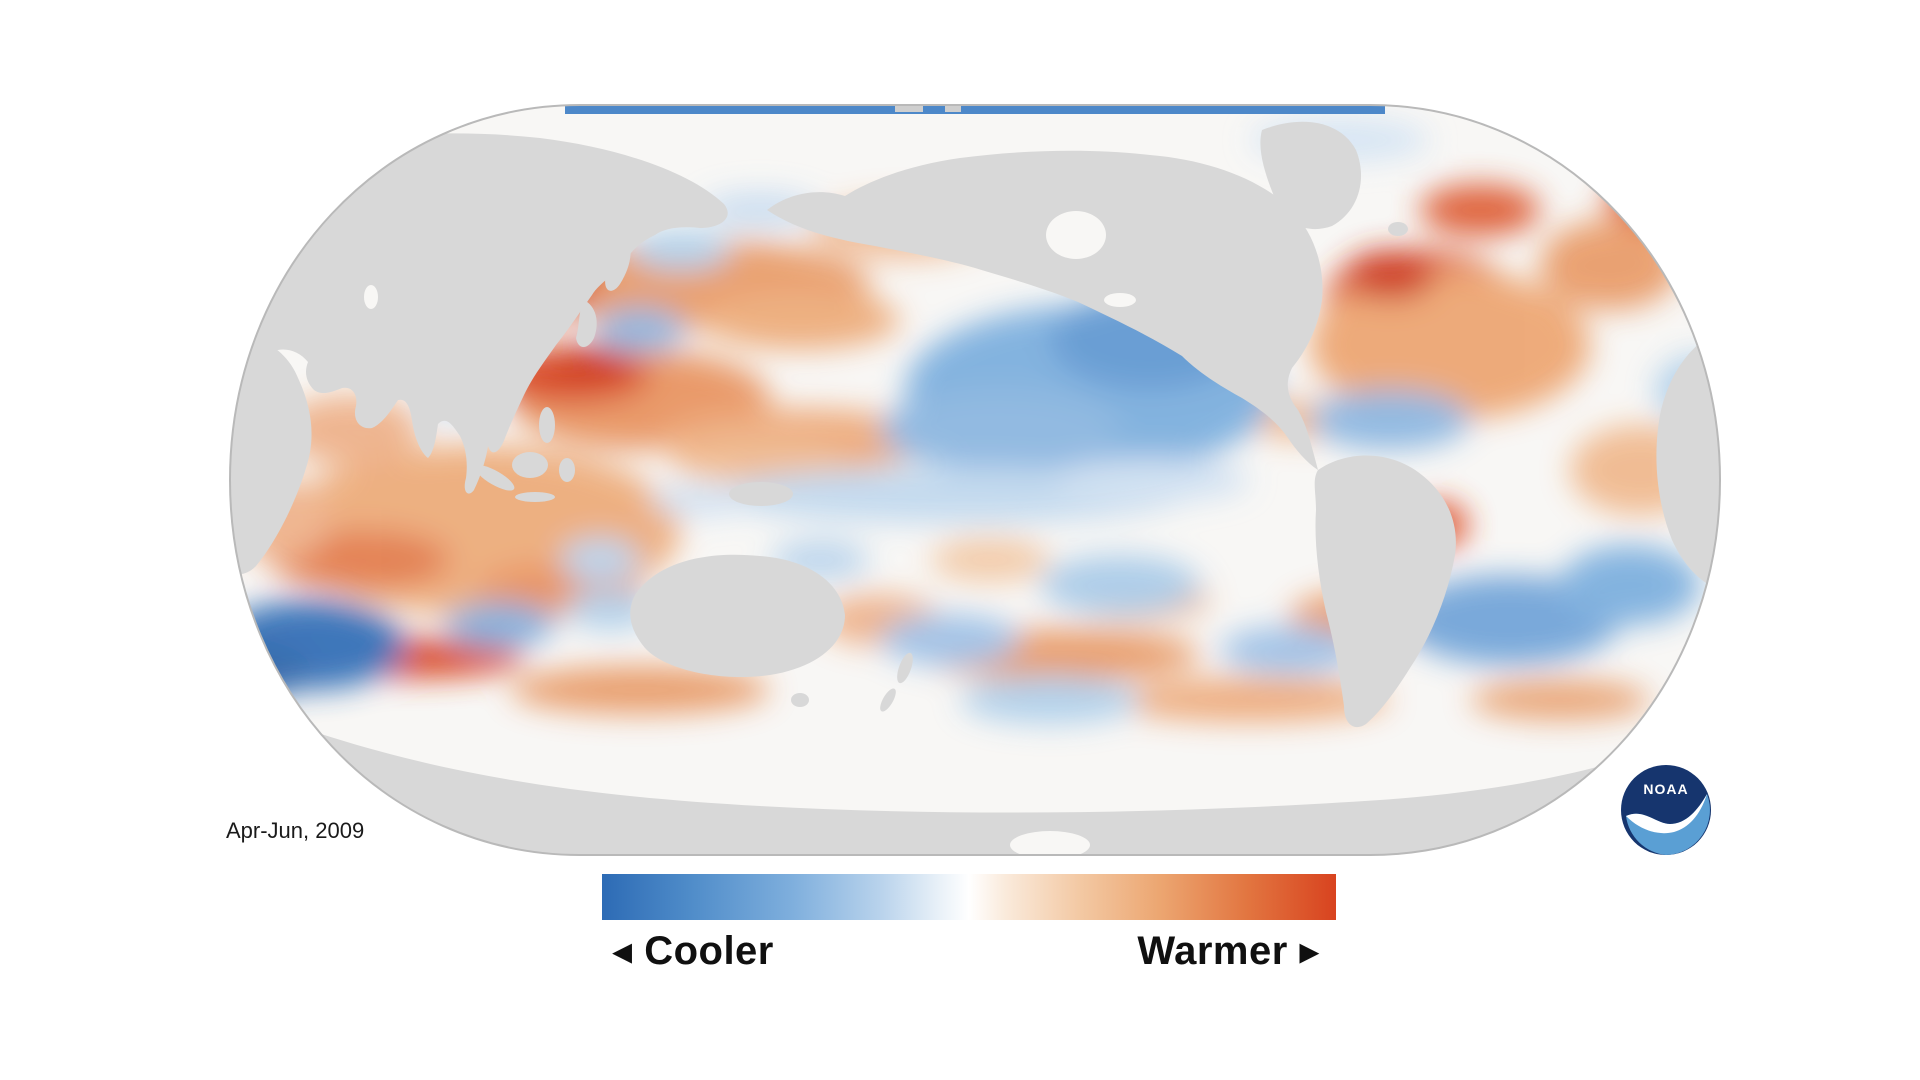 The width and height of the screenshot is (1920, 1080). I want to click on south-america, so click(1385, 591).